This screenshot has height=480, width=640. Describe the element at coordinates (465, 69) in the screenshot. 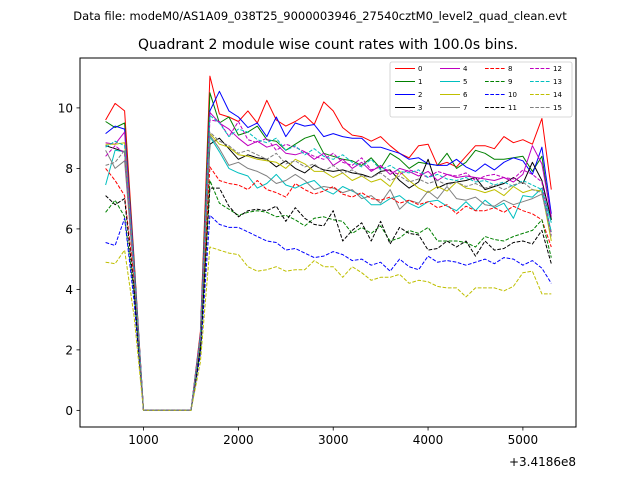

I see `legend-label: 4` at that location.